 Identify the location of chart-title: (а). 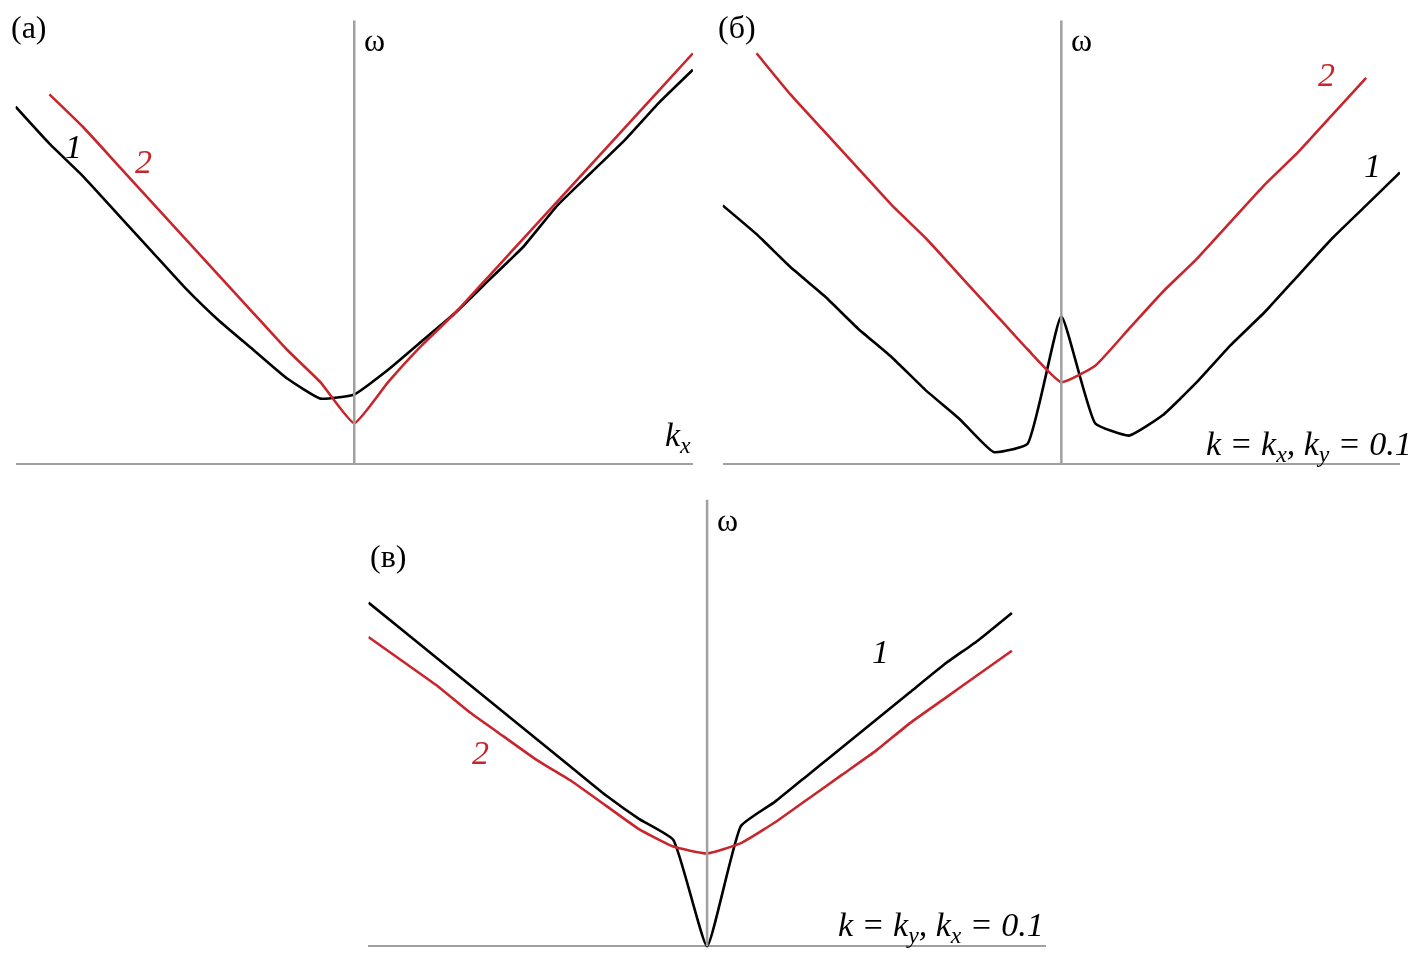
(29, 27).